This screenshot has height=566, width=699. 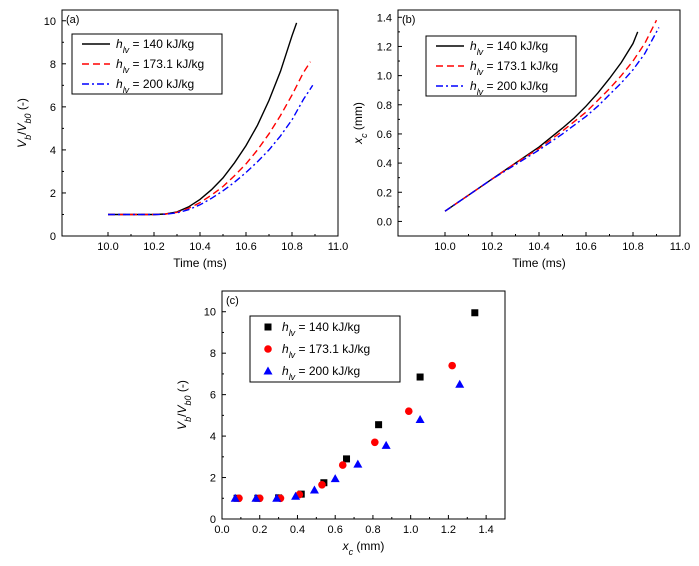 What do you see at coordinates (384, 222) in the screenshot?
I see `y-tick-label: 0.0` at bounding box center [384, 222].